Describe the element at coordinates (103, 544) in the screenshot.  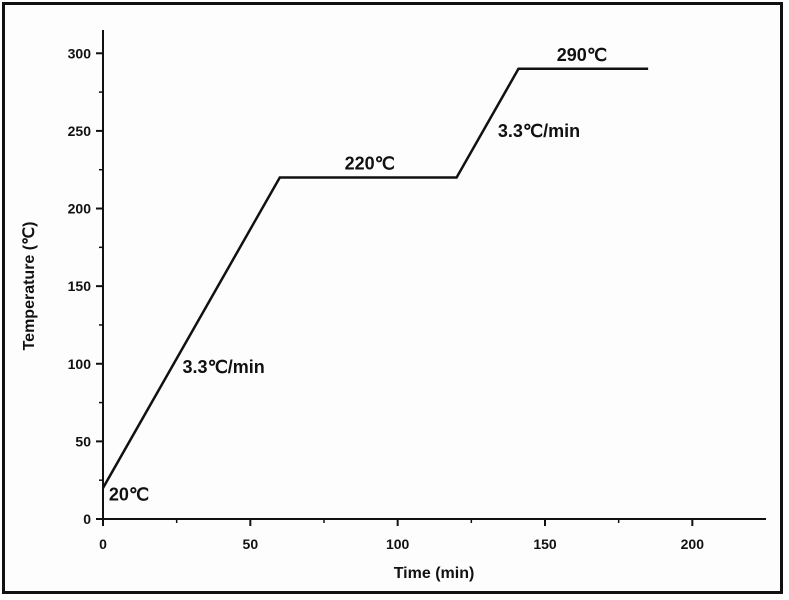
I see `x-tick-label: 0` at that location.